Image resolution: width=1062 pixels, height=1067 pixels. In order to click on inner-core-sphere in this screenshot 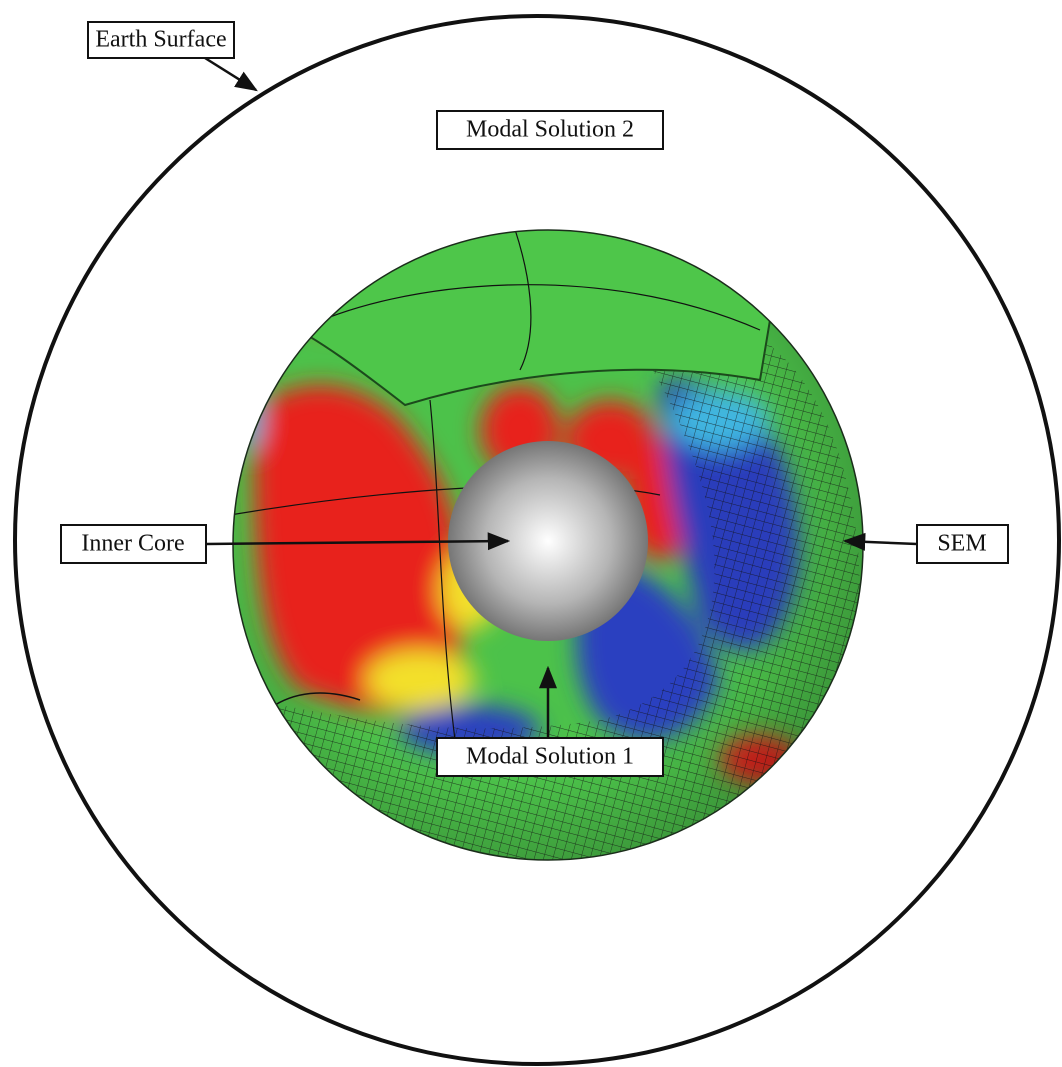, I will do `click(548, 541)`.